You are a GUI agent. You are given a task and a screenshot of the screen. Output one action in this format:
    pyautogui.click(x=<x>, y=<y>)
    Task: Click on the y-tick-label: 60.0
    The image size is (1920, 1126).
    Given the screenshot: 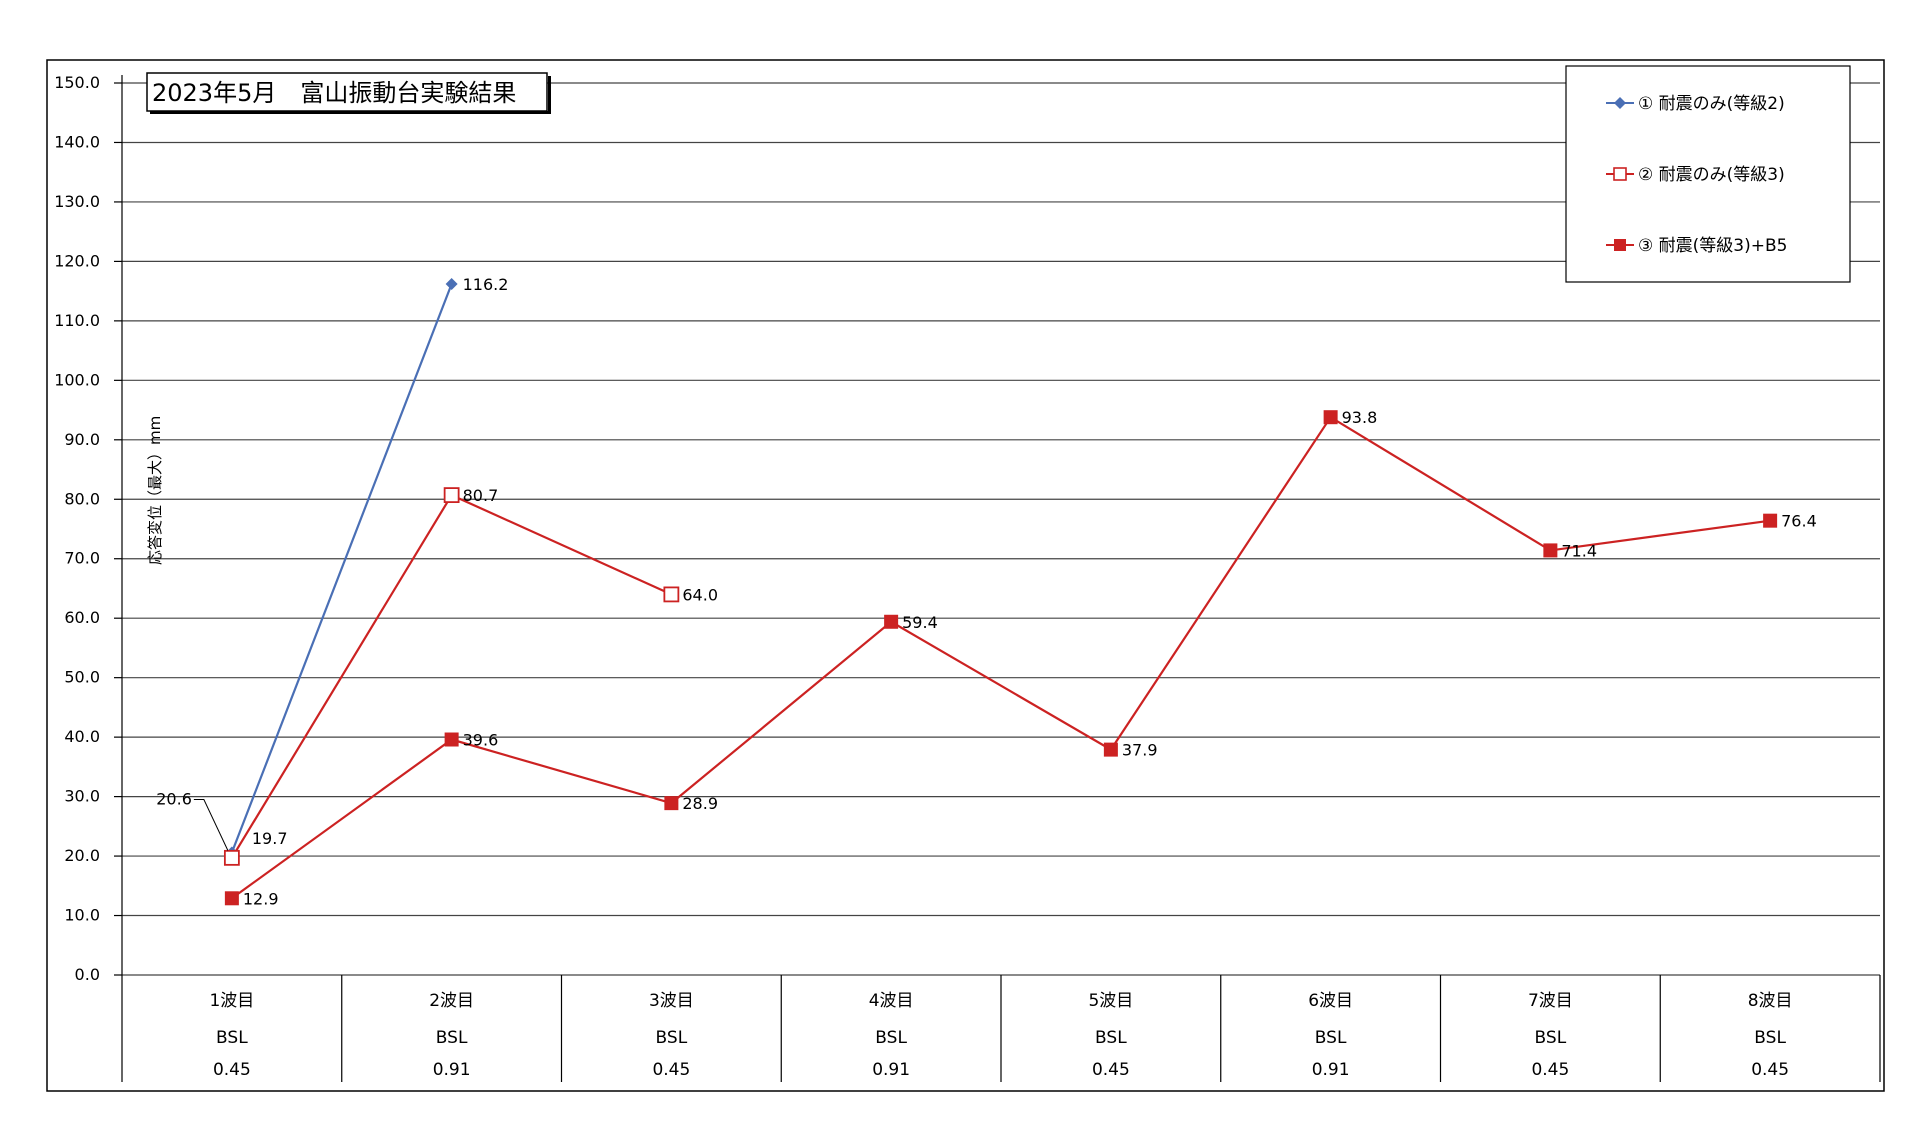 What is the action you would take?
    pyautogui.click(x=82, y=617)
    